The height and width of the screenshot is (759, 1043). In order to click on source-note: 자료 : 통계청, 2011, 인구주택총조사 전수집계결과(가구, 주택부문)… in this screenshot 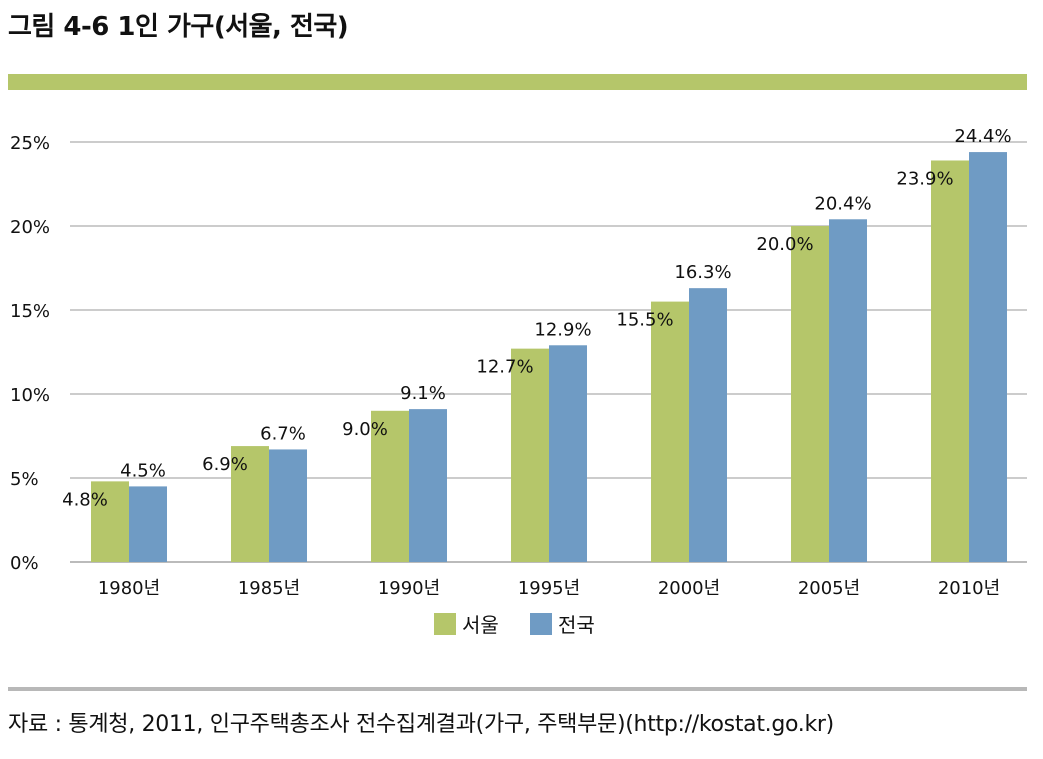, I will do `click(421, 724)`.